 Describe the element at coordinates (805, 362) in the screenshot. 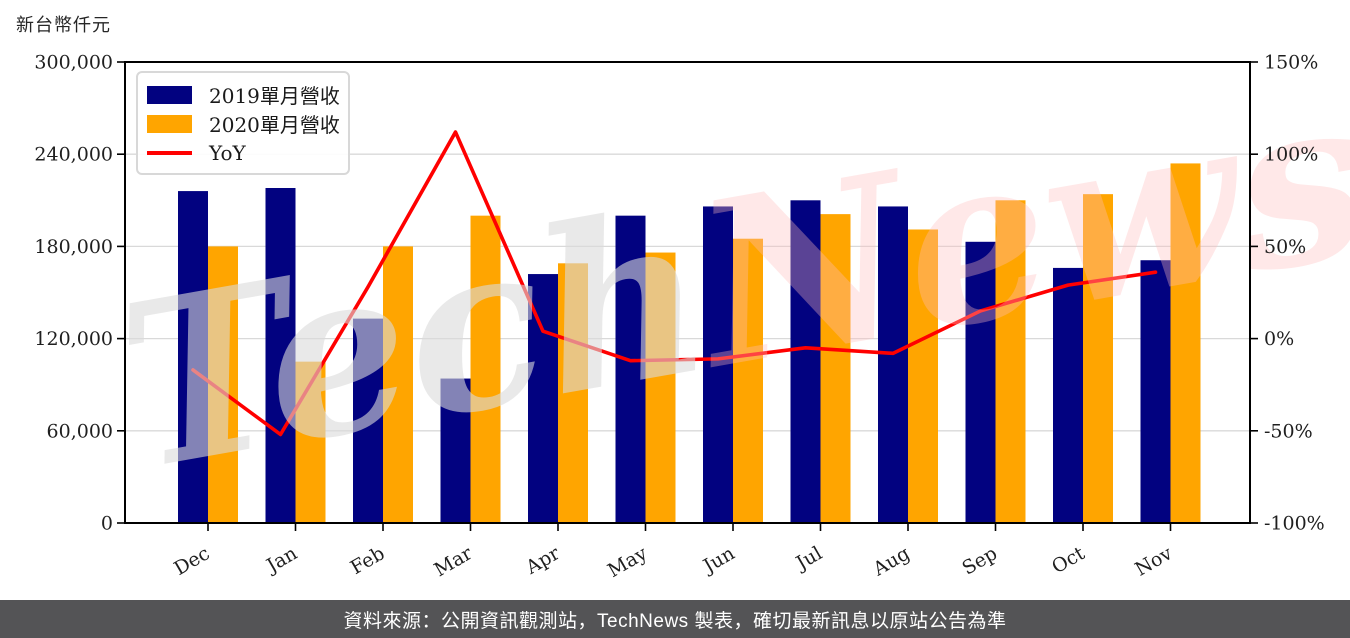

I see `bar-2019單月營收-Jul` at that location.